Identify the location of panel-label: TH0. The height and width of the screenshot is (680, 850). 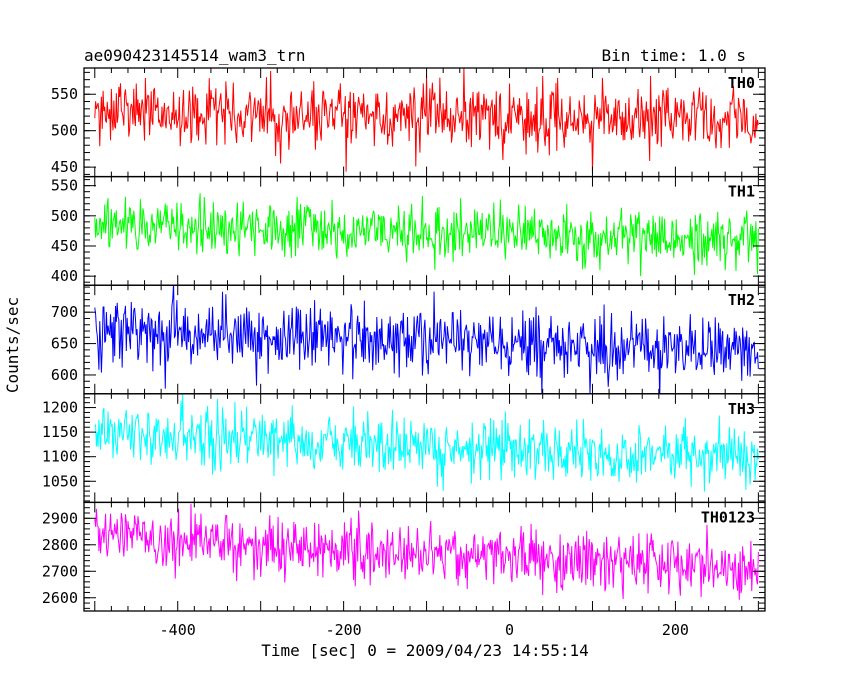
(741, 83).